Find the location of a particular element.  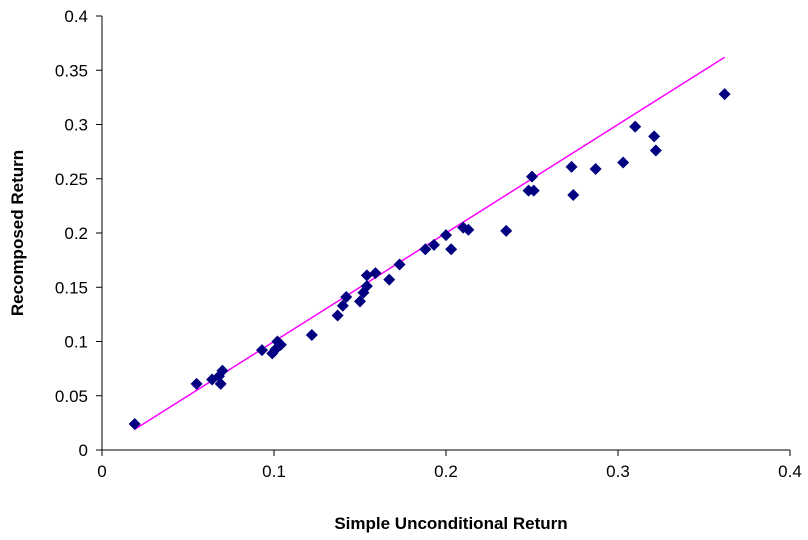

y-tick-label: 0.05 is located at coordinates (71, 396).